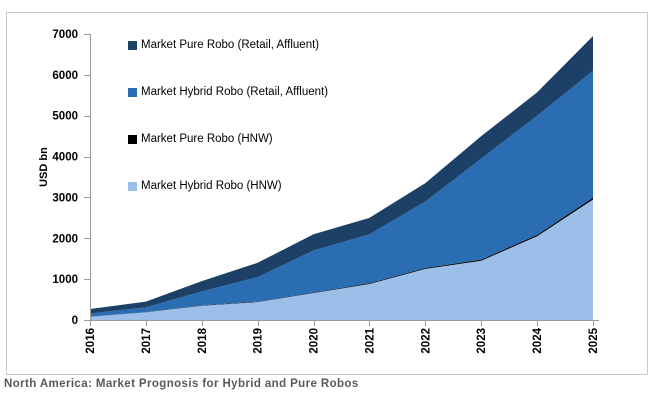 This screenshot has height=401, width=657. What do you see at coordinates (65, 117) in the screenshot?
I see `y-tick-label: 5000` at bounding box center [65, 117].